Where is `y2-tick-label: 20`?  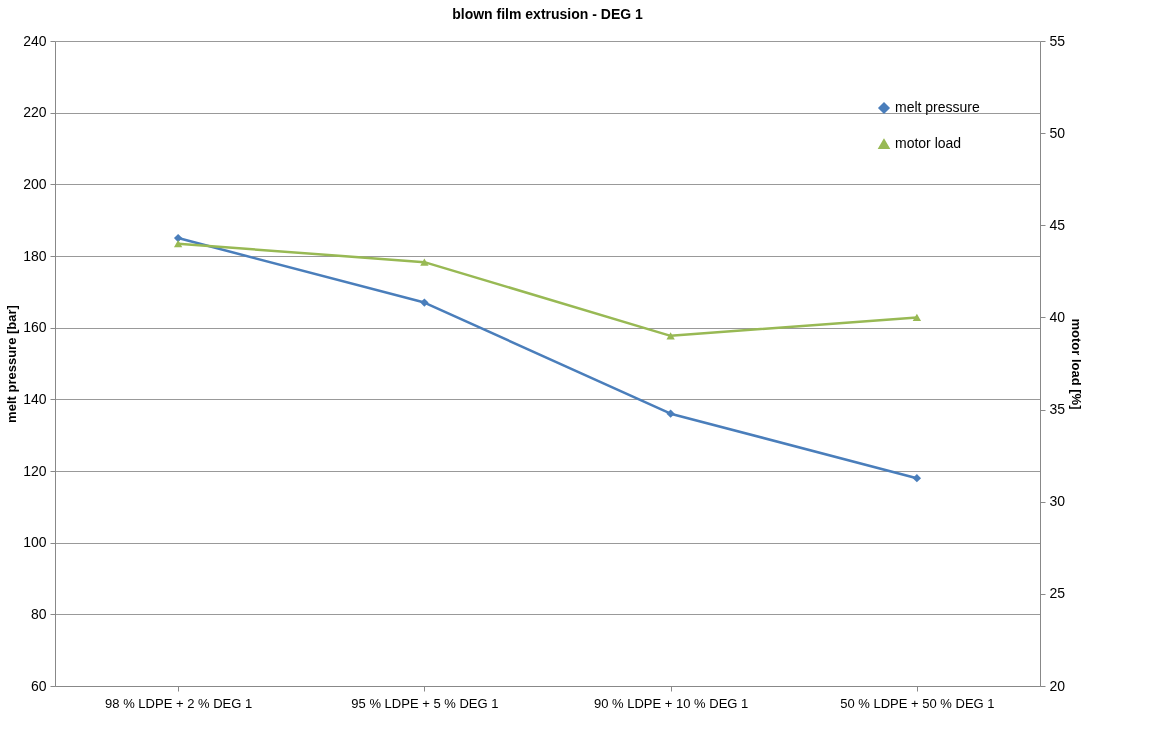 y2-tick-label: 20 is located at coordinates (1057, 685).